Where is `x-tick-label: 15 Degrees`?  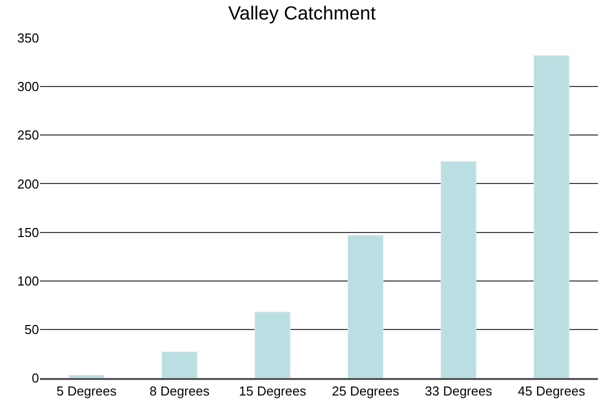
x-tick-label: 15 Degrees is located at coordinates (272, 390).